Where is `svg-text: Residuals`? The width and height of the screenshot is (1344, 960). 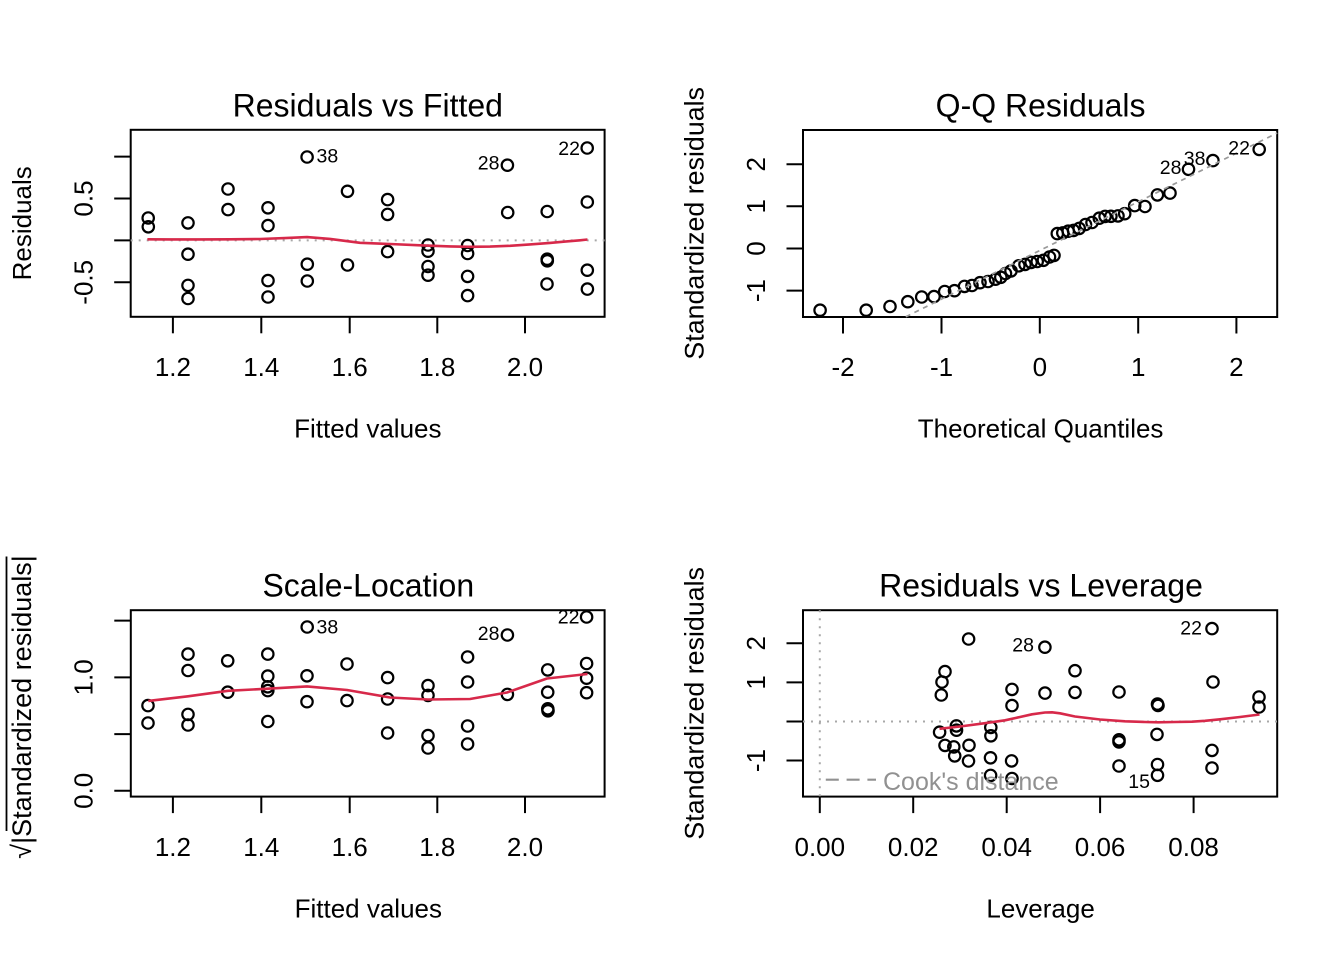 svg-text: Residuals is located at coordinates (22, 223).